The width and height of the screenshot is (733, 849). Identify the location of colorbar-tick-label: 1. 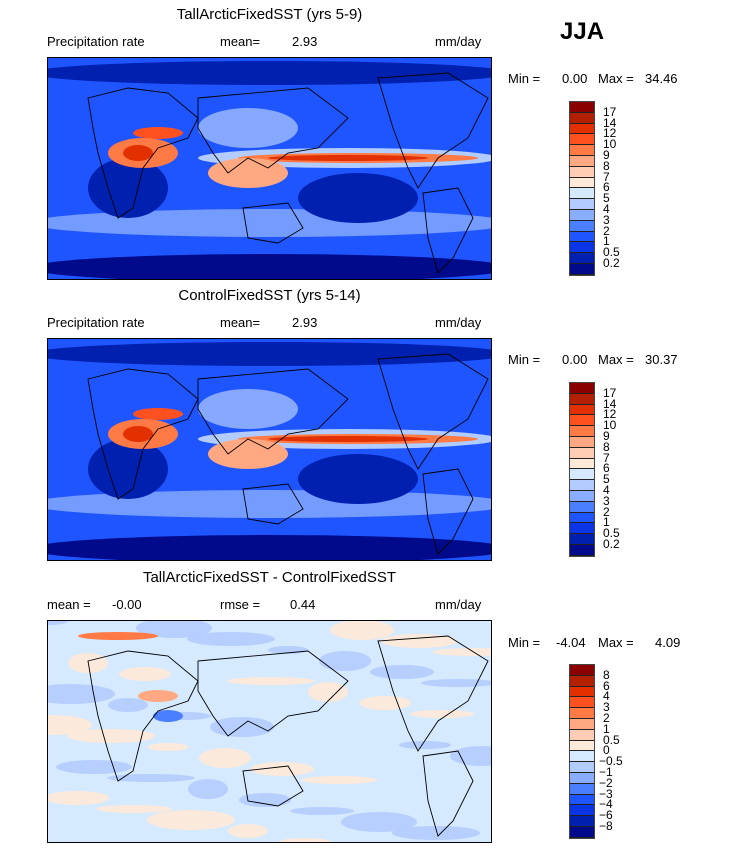
(606, 241).